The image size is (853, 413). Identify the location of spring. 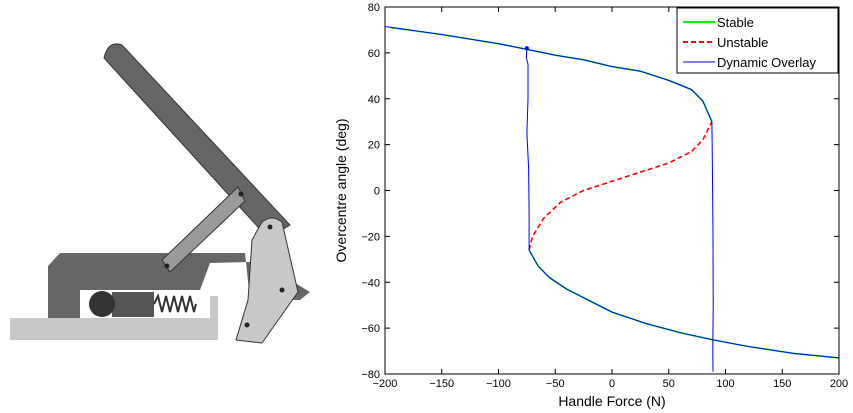
(175, 303).